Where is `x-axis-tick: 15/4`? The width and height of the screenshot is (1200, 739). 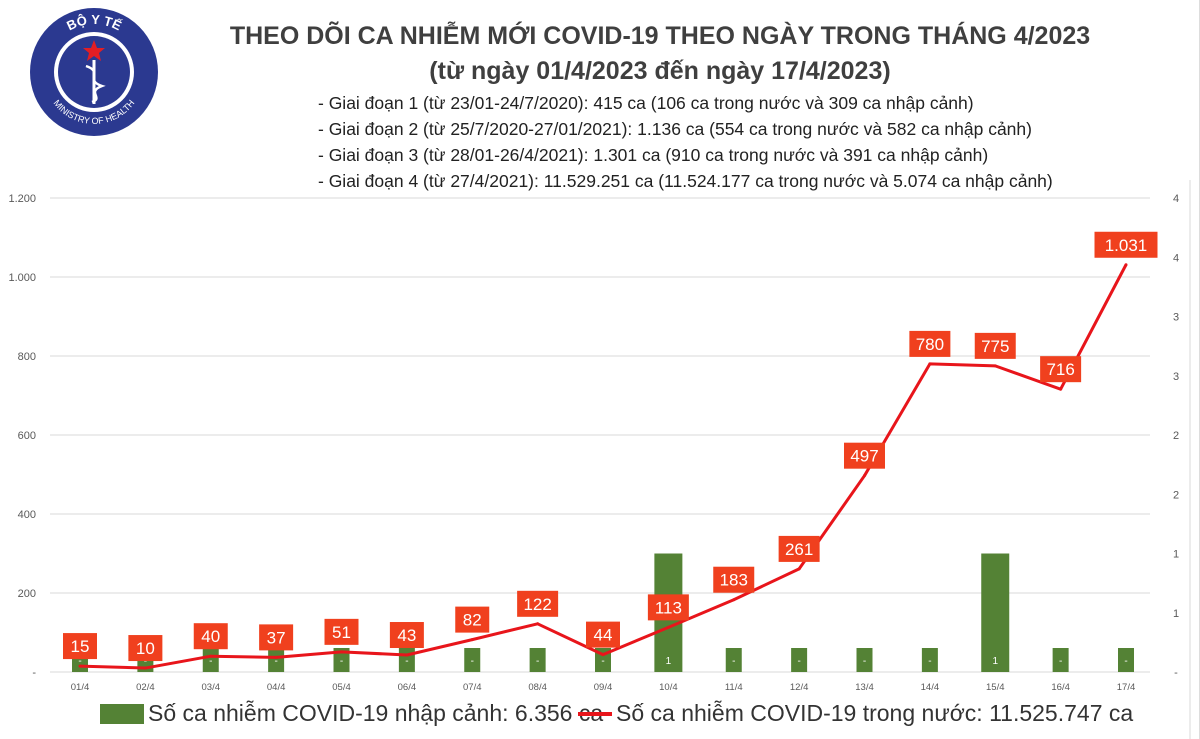
x-axis-tick: 15/4 is located at coordinates (995, 687).